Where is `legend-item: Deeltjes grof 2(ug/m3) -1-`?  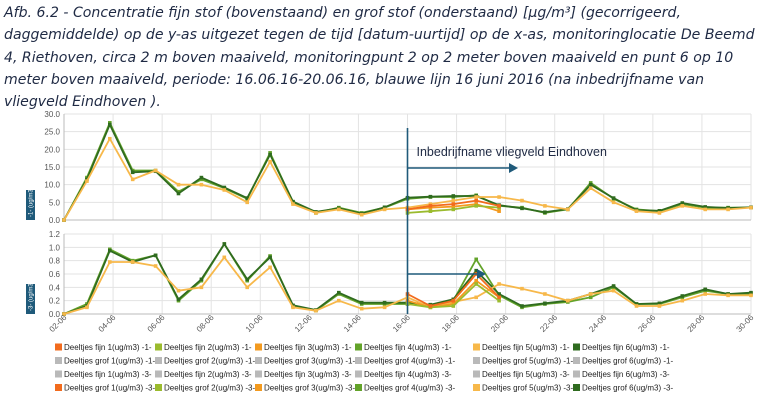
legend-item: Deeltjes grof 2(ug/m3) -1- is located at coordinates (209, 361).